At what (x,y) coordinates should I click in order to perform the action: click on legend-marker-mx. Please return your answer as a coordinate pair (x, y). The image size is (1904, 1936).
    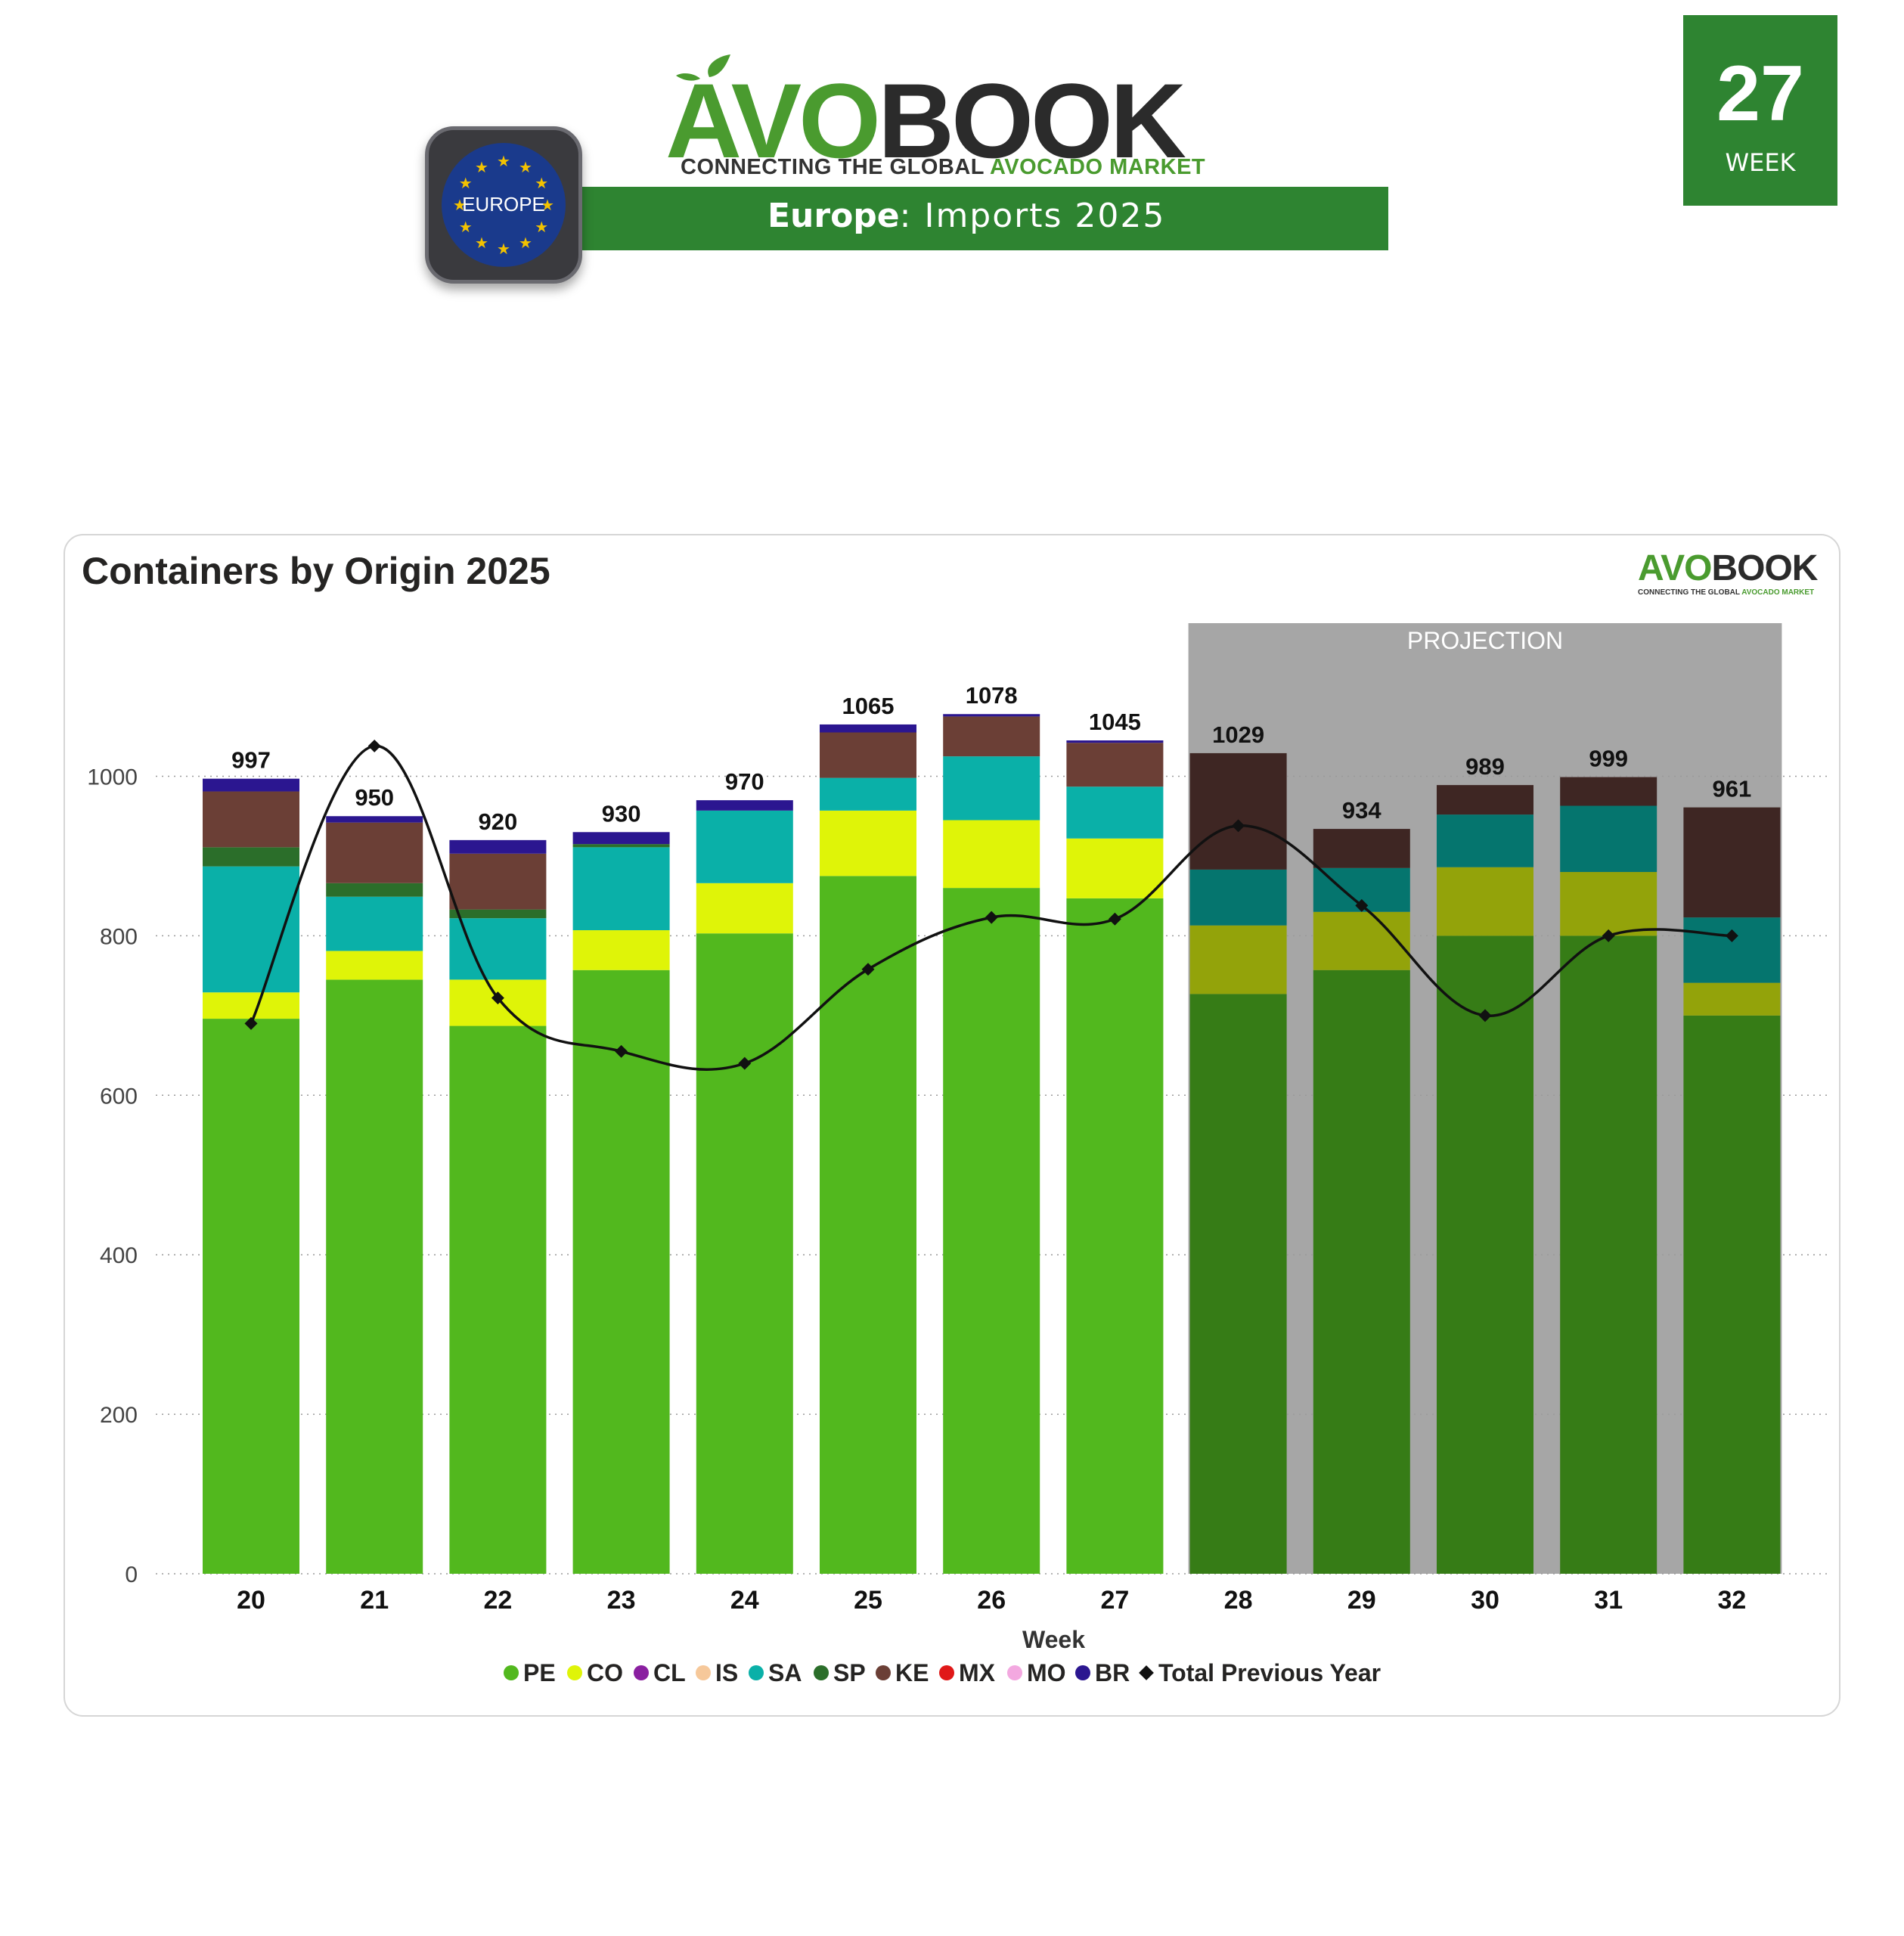
    Looking at the image, I should click on (946, 1672).